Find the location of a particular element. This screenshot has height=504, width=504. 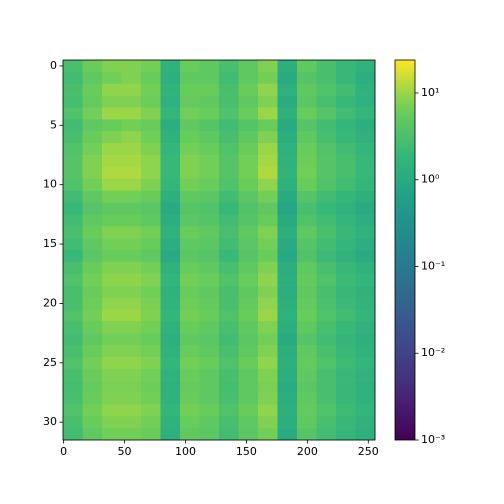

x-tick-label: 0 is located at coordinates (63, 451).